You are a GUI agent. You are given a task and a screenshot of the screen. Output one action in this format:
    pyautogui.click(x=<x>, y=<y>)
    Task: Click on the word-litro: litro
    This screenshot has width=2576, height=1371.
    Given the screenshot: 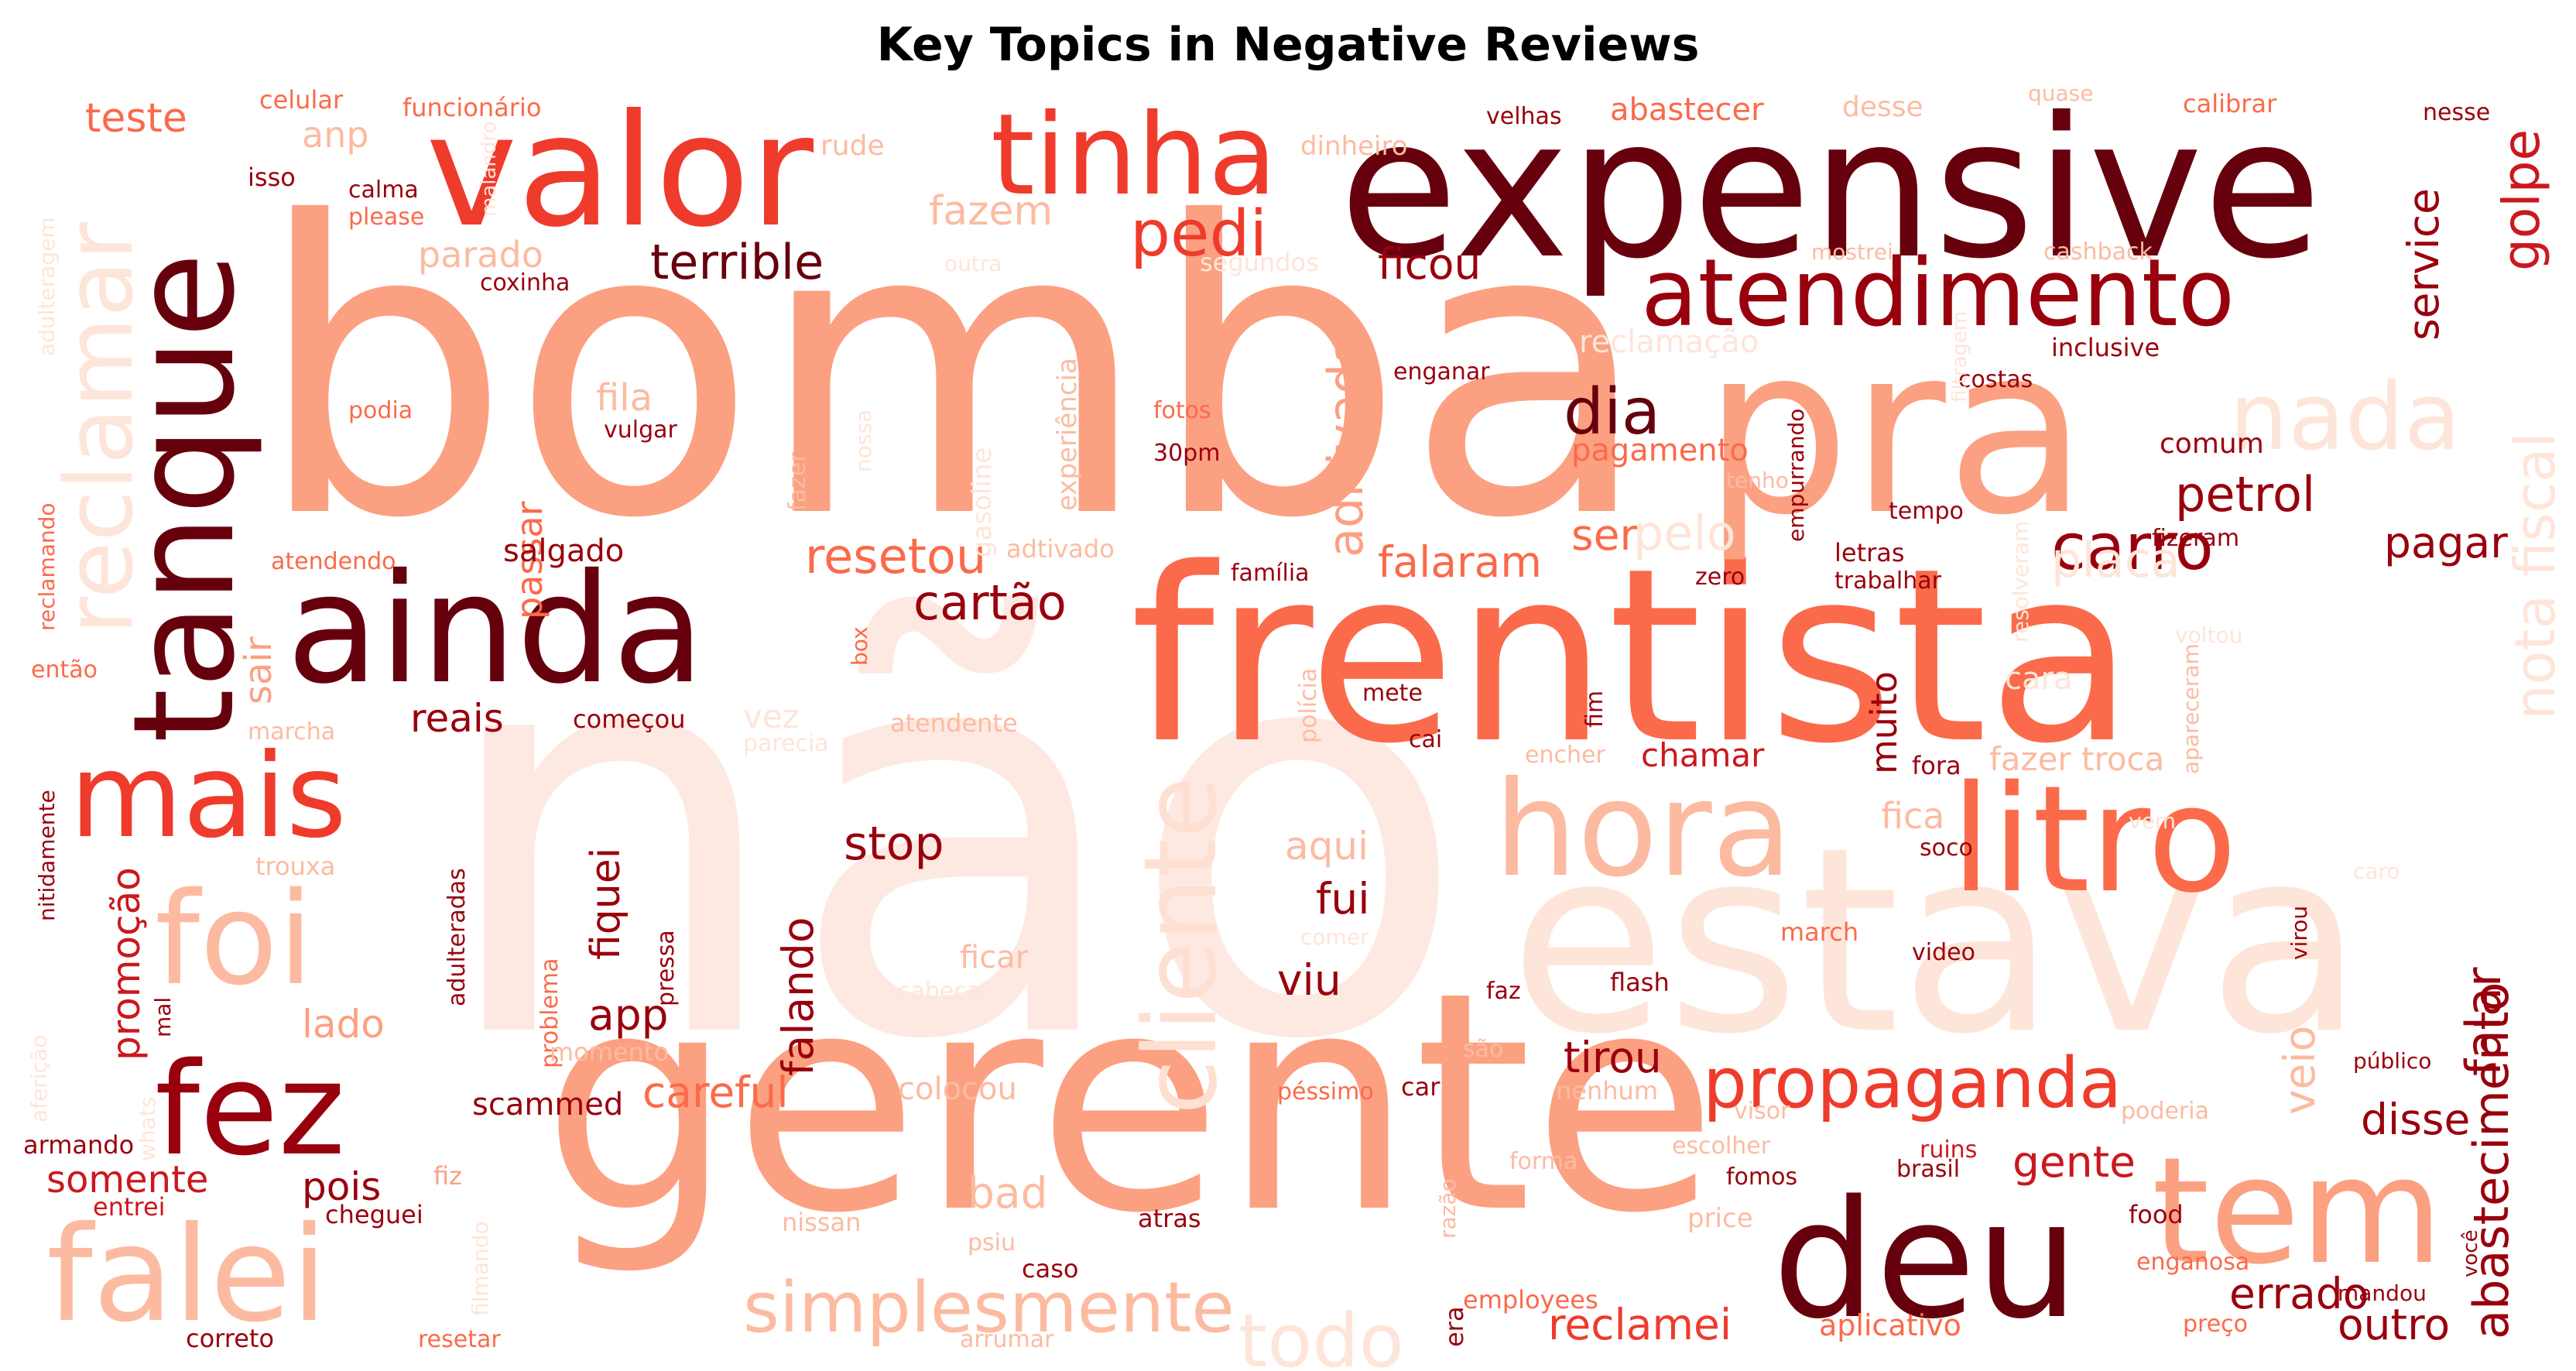 What is the action you would take?
    pyautogui.click(x=2094, y=839)
    